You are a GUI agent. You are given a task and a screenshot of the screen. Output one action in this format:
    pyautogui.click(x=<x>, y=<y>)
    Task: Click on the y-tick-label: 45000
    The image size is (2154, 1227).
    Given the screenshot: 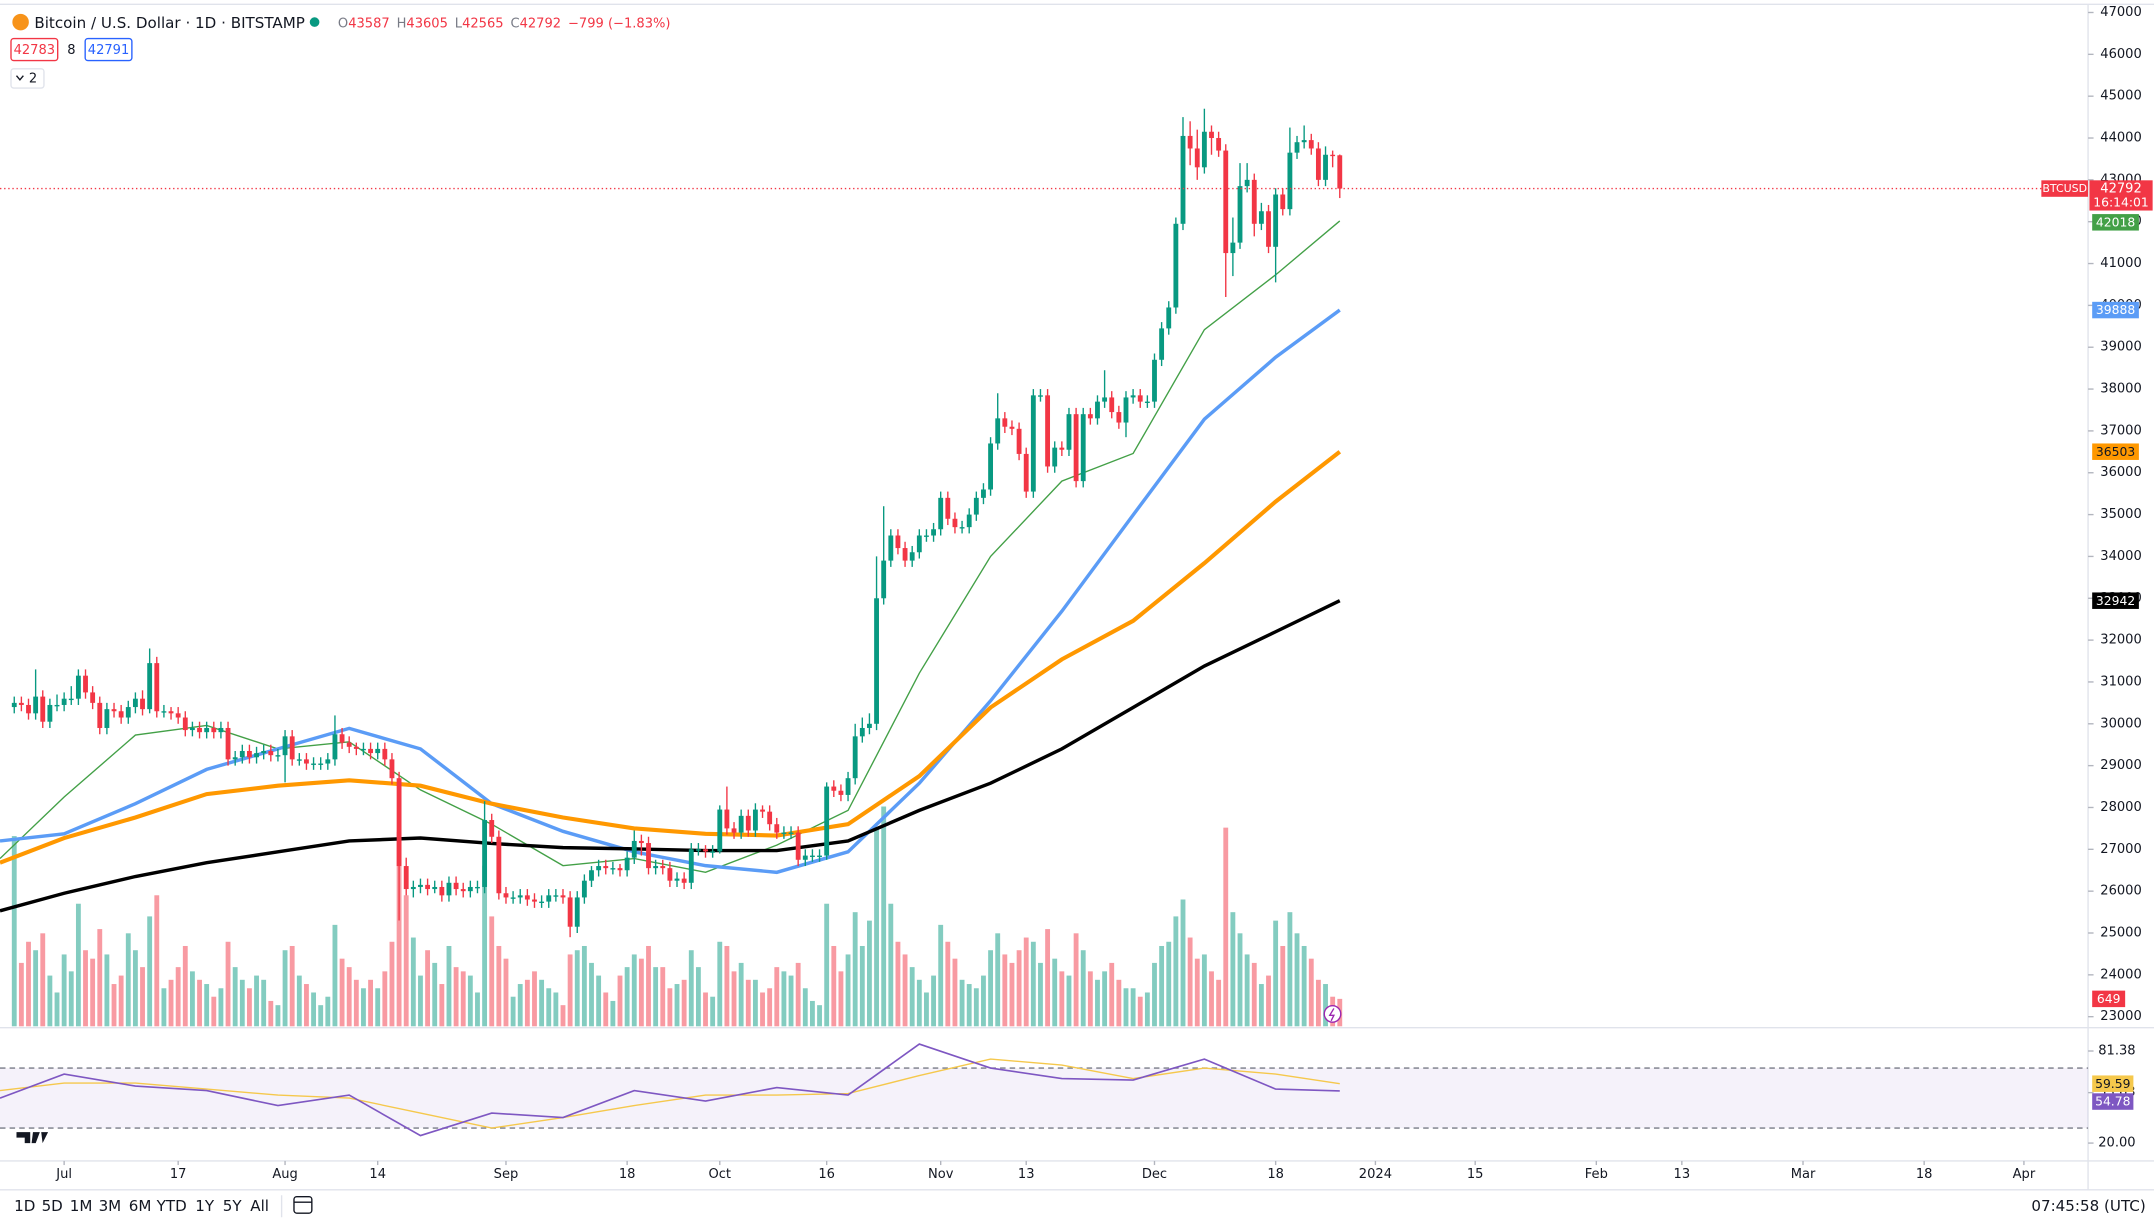 What is the action you would take?
    pyautogui.click(x=2121, y=96)
    